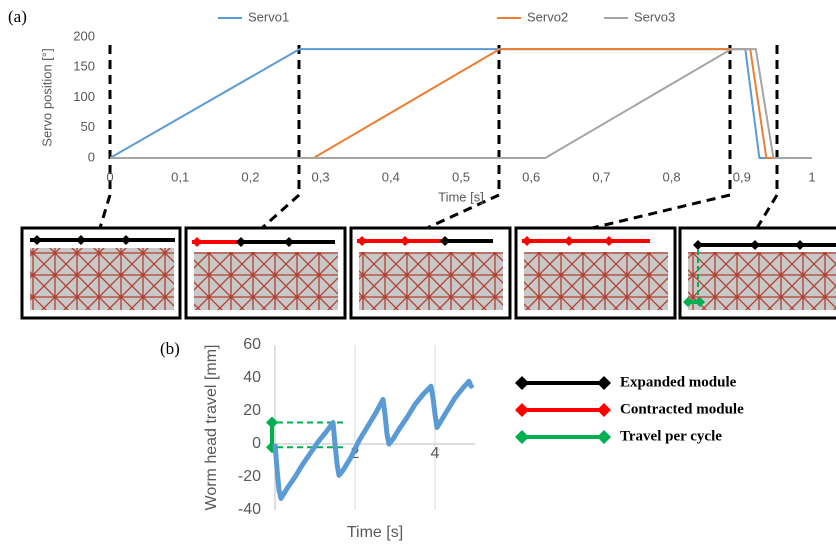  I want to click on y-tick-label: 150, so click(84, 66).